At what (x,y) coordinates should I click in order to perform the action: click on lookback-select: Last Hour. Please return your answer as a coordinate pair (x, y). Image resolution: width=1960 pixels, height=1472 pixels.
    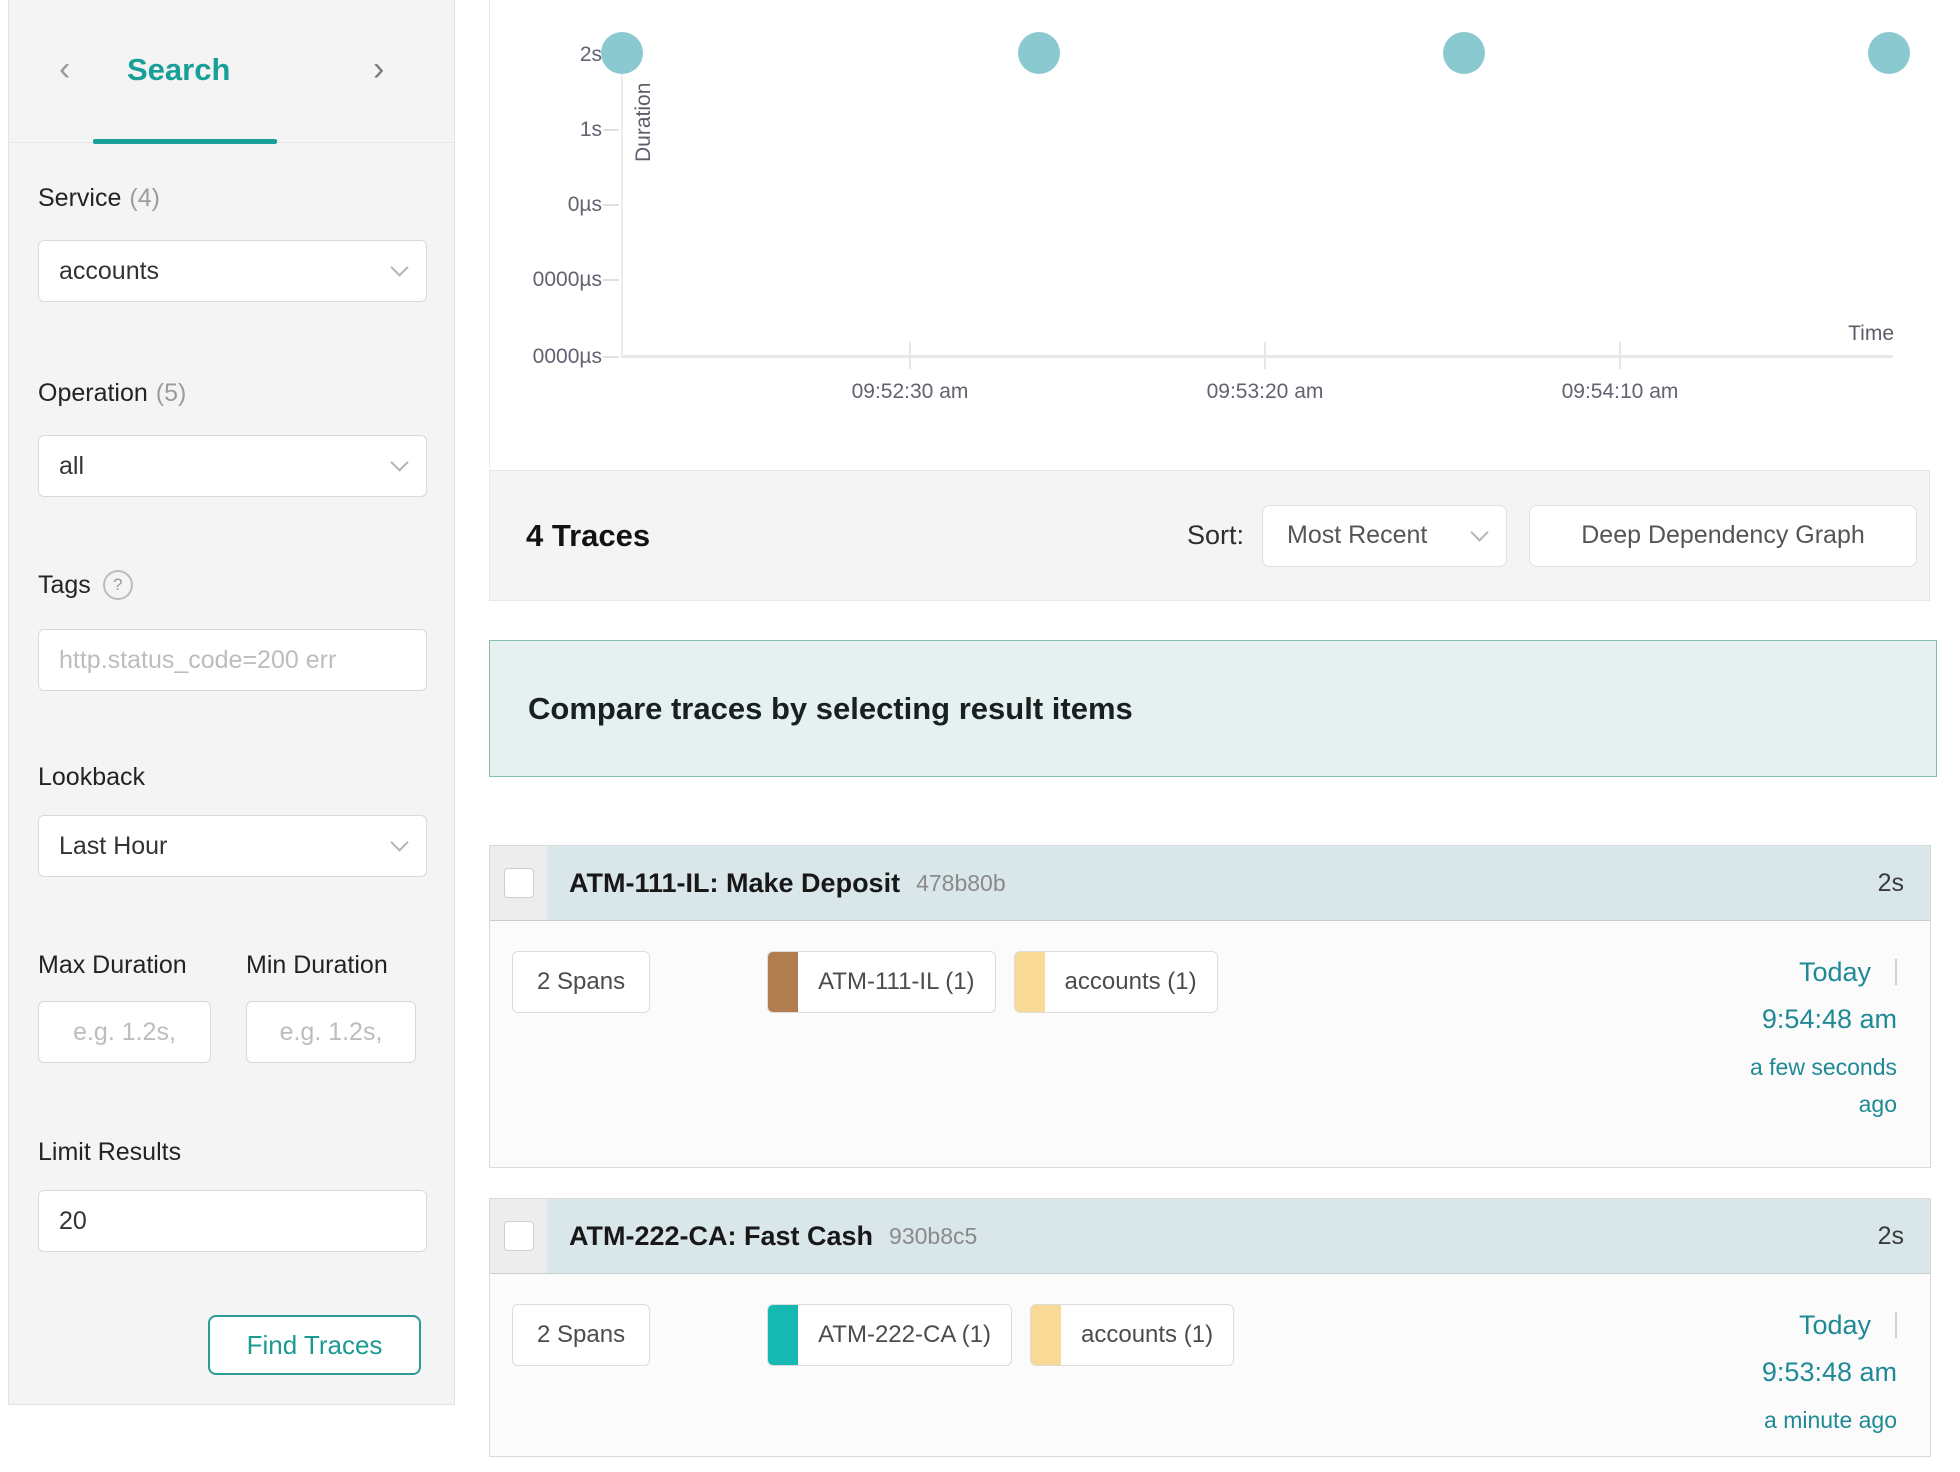
    Looking at the image, I should click on (232, 846).